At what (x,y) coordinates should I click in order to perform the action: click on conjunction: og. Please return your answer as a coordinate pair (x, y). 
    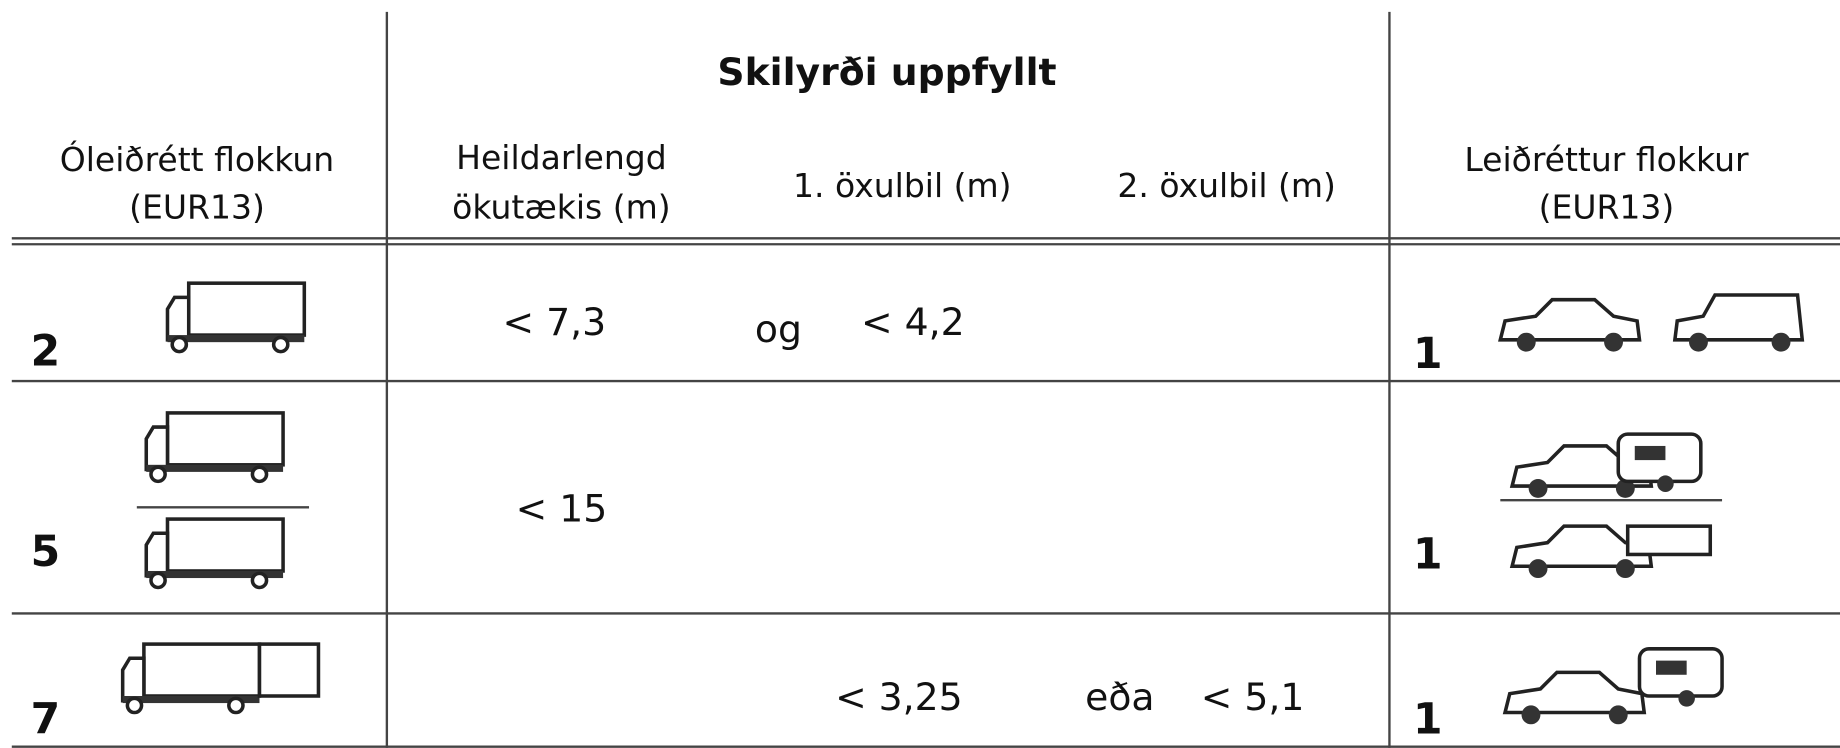
    Looking at the image, I should click on (778, 329).